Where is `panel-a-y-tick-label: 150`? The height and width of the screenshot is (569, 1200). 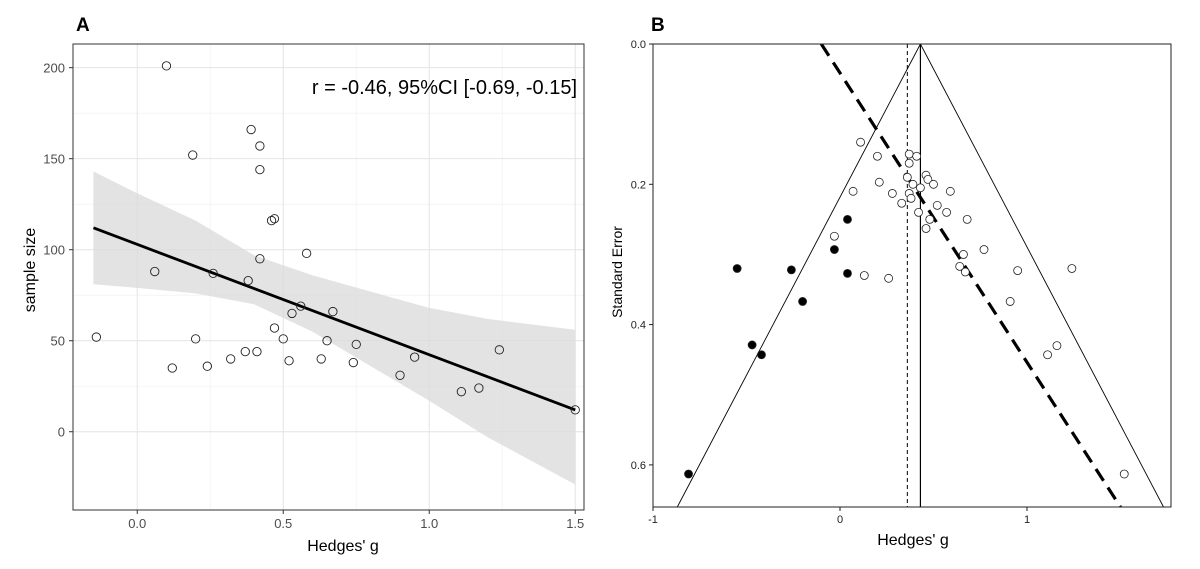
panel-a-y-tick-label: 150 is located at coordinates (54, 159).